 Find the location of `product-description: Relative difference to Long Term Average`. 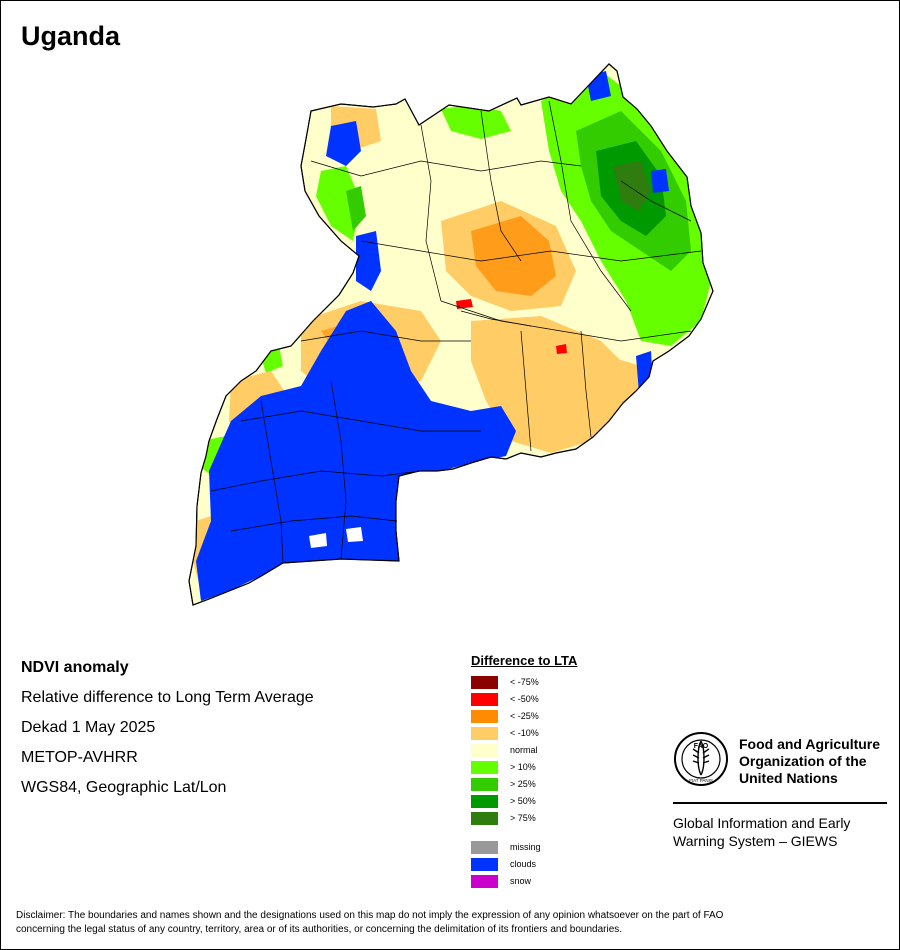

product-description: Relative difference to Long Term Average is located at coordinates (167, 697).